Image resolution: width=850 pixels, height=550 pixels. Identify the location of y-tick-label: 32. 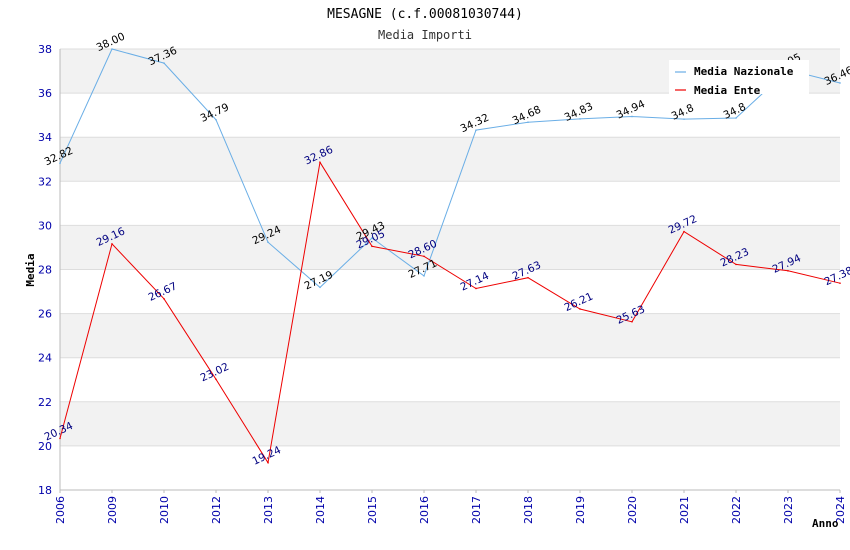
(45, 181).